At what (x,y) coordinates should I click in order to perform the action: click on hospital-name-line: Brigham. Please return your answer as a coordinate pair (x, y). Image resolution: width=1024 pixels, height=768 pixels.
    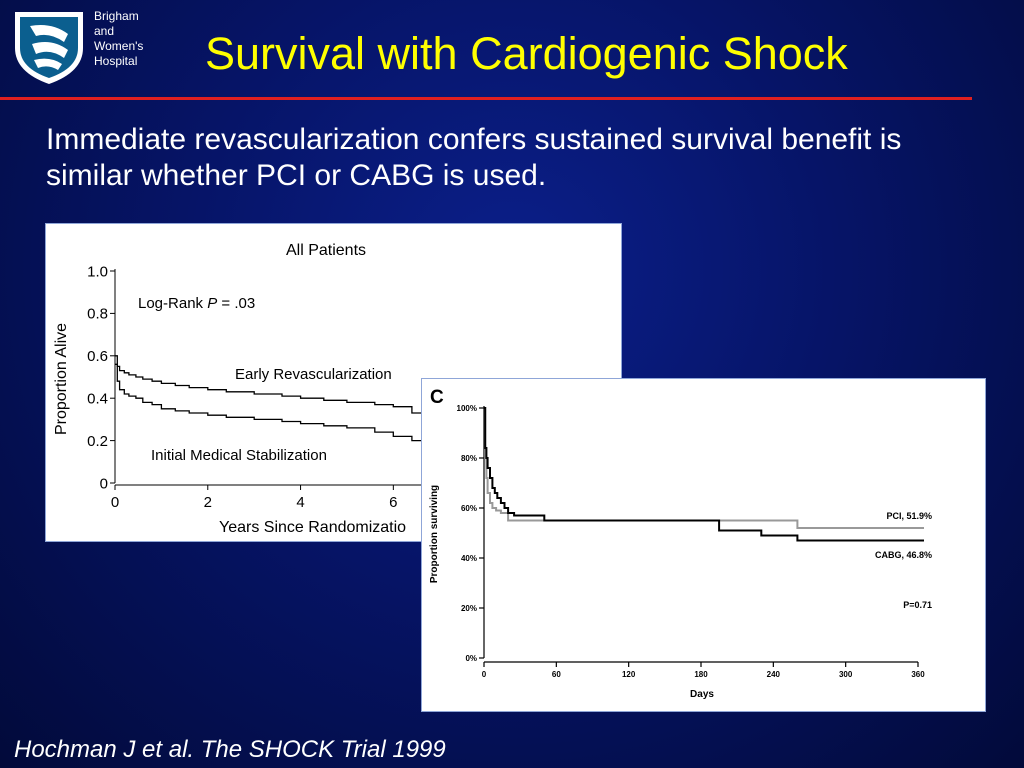
    Looking at the image, I should click on (116, 16).